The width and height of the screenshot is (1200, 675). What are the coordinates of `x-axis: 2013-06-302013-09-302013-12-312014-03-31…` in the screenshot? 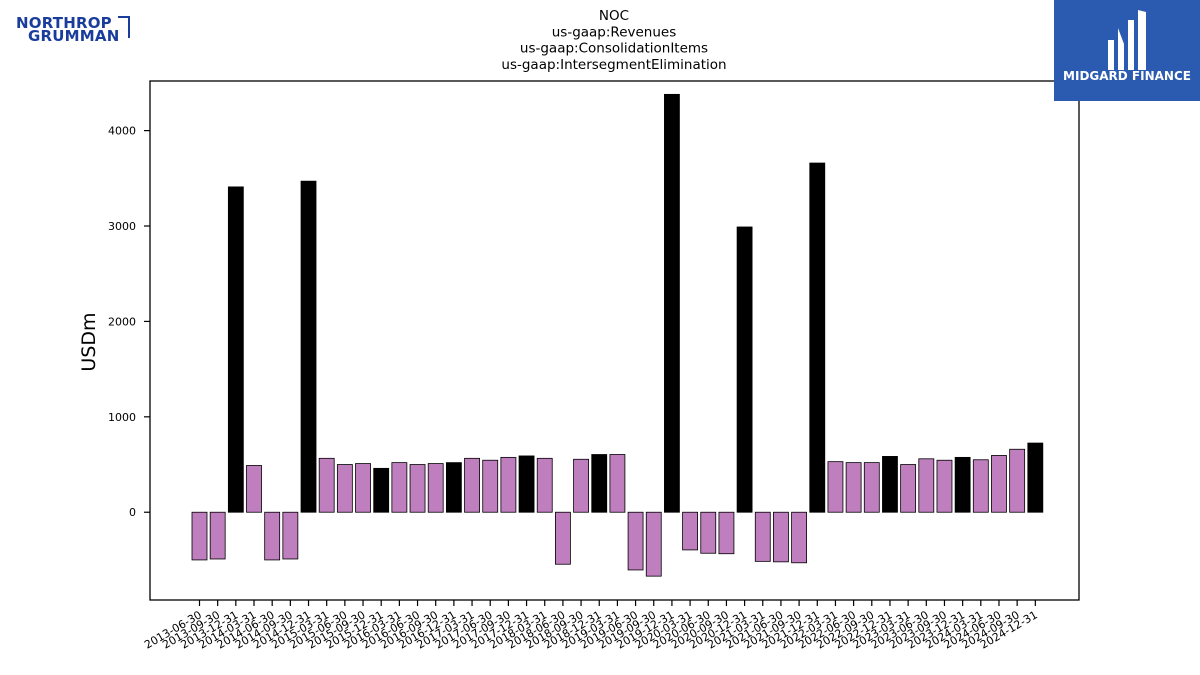 It's located at (591, 626).